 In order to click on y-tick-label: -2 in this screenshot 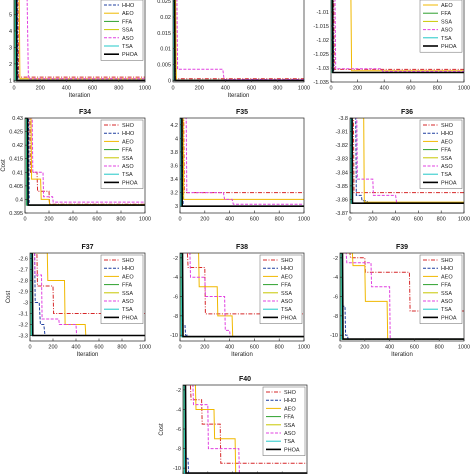, I will do `click(178, 391)`.